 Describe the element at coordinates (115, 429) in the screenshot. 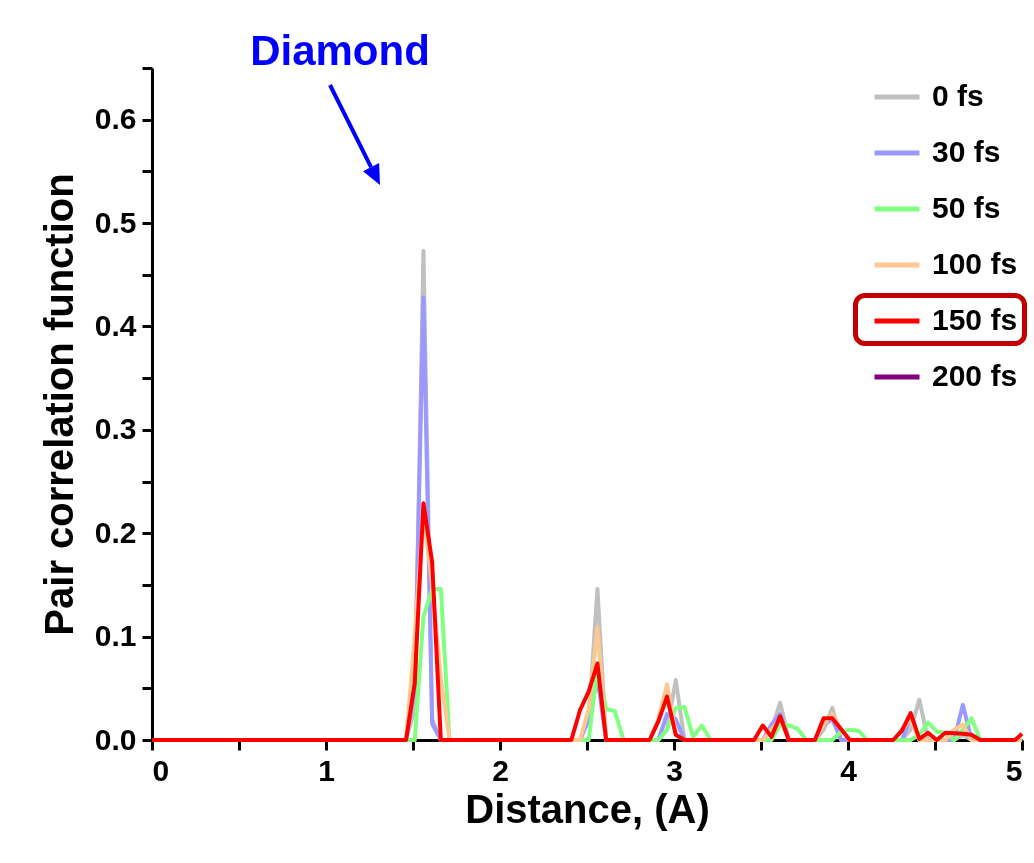

I see `y-tick-label: 0.3` at that location.